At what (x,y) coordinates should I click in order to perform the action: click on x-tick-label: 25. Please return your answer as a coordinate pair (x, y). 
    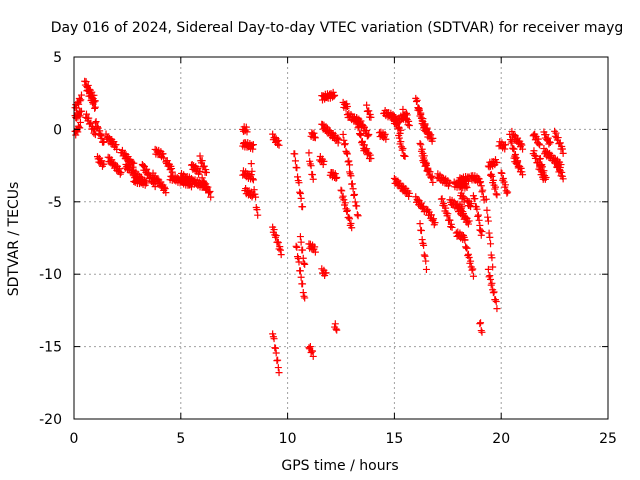
    Looking at the image, I should click on (608, 439).